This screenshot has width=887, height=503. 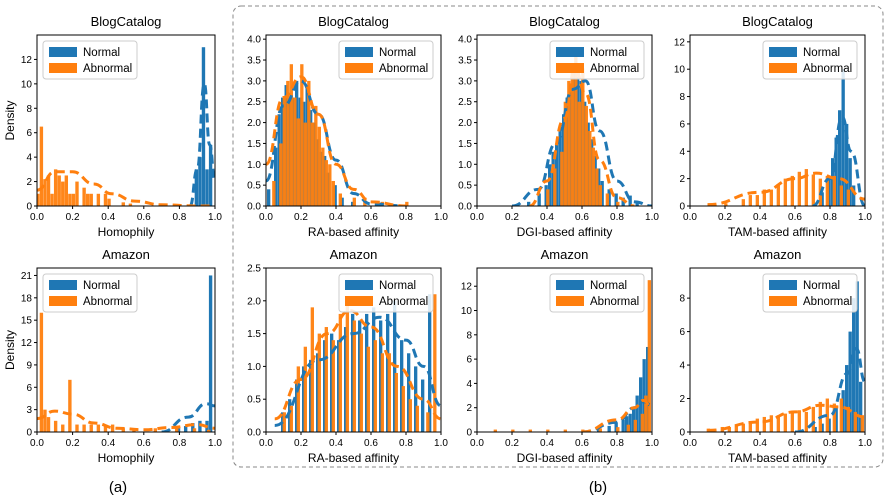 What do you see at coordinates (215, 217) in the screenshot?
I see `x-tick-label: 1.0` at bounding box center [215, 217].